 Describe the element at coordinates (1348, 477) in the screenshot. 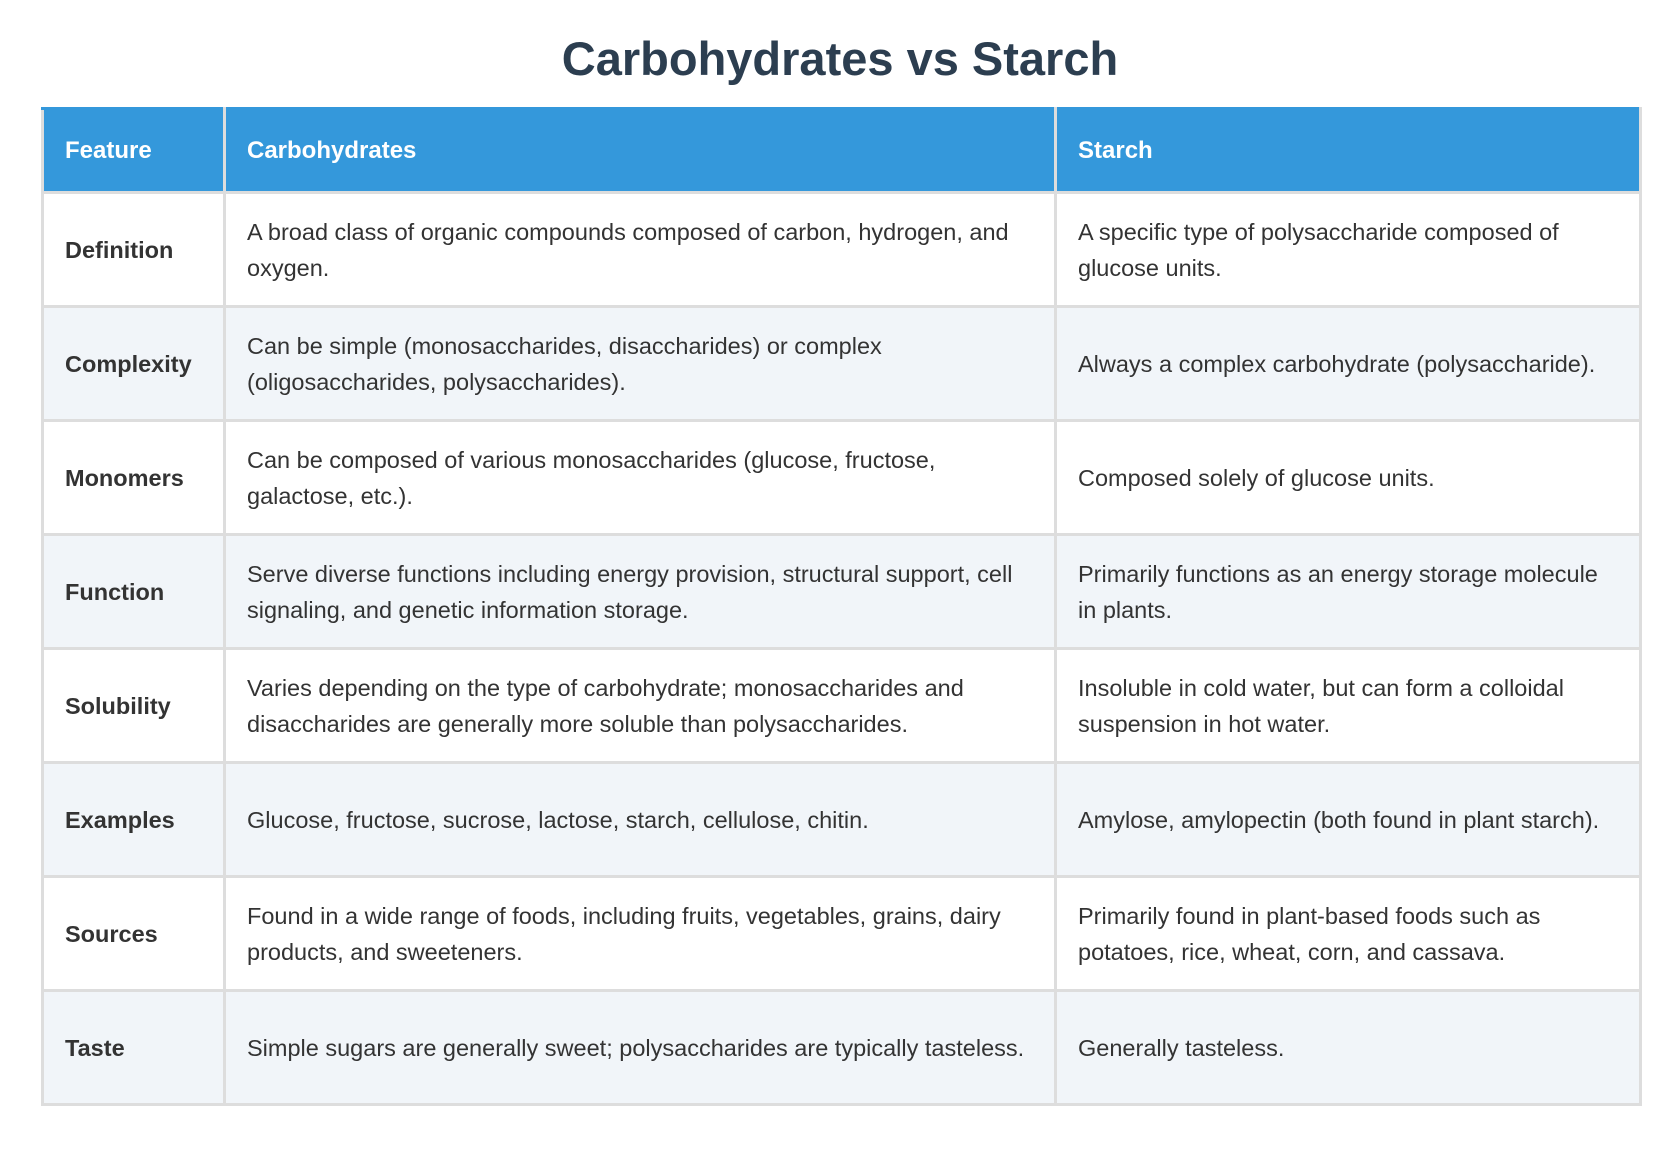

I see `data-cell: Composed solely of glucose units.` at that location.